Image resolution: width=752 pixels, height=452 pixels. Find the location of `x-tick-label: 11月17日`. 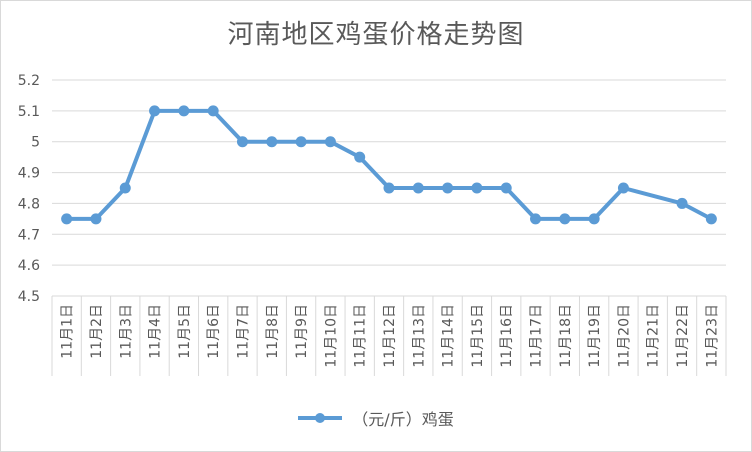

x-tick-label: 11月17日 is located at coordinates (537, 336).